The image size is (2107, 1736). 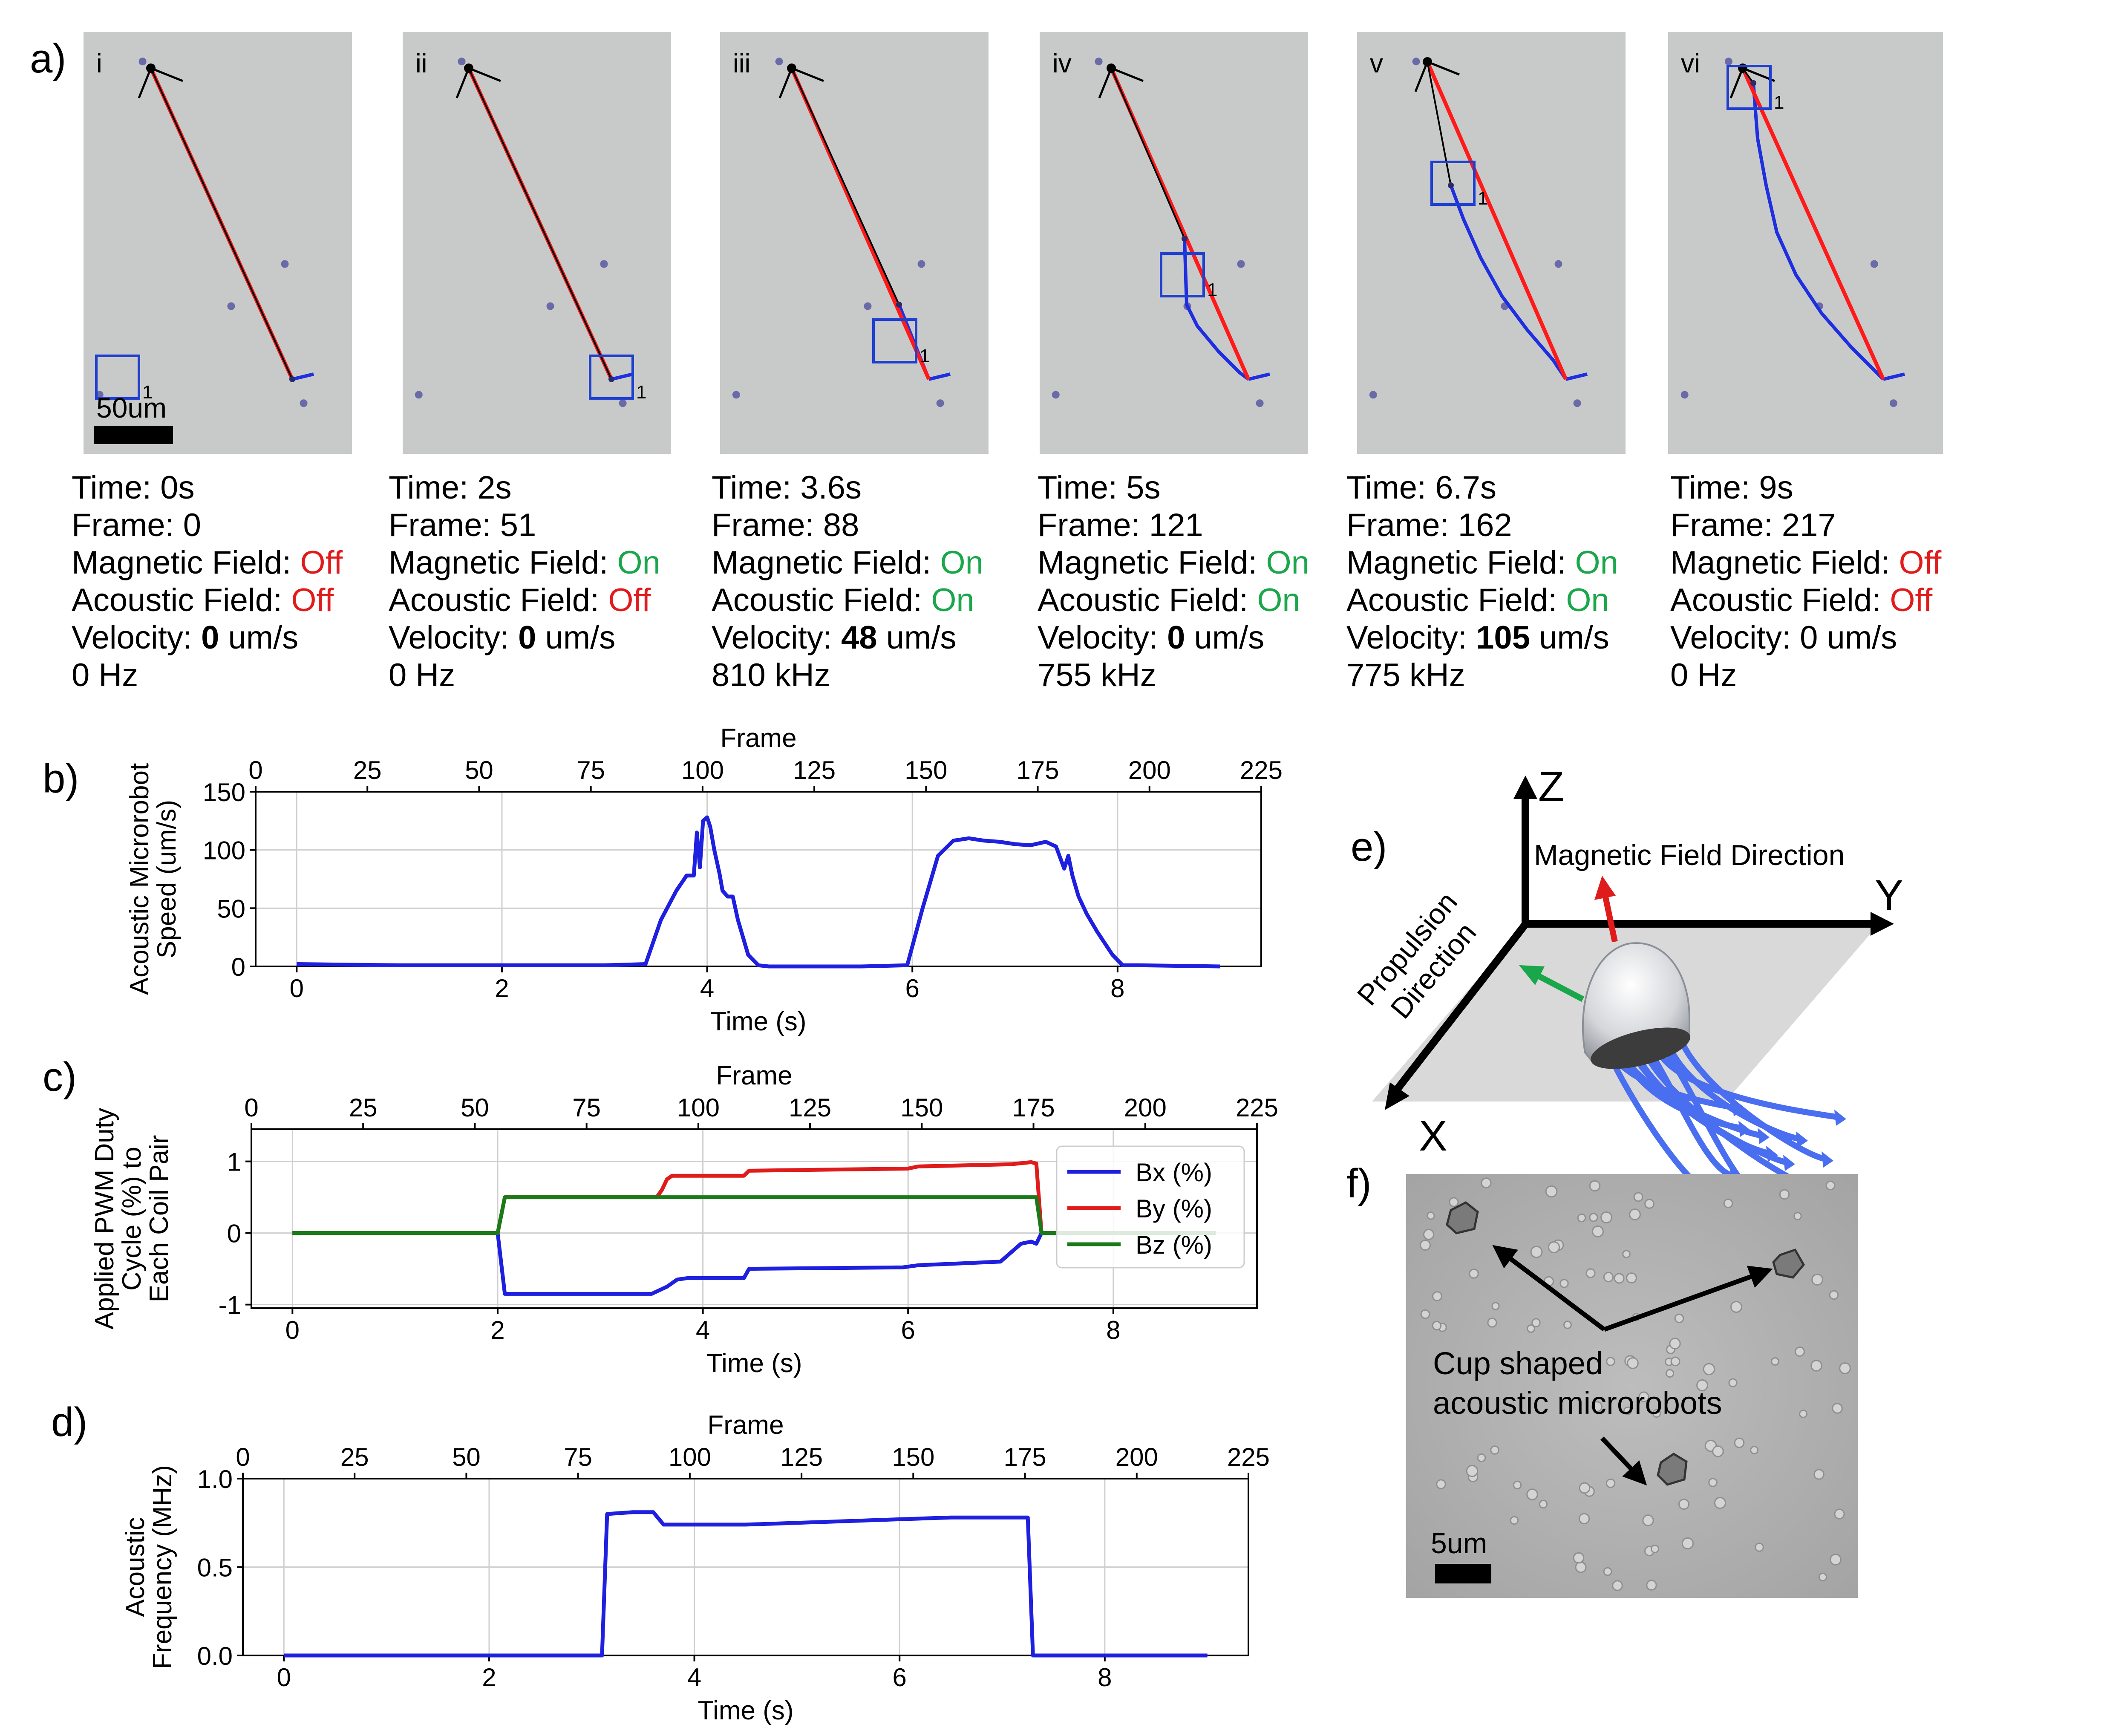 What do you see at coordinates (741, 63) in the screenshot?
I see `frame-numeral: iii` at bounding box center [741, 63].